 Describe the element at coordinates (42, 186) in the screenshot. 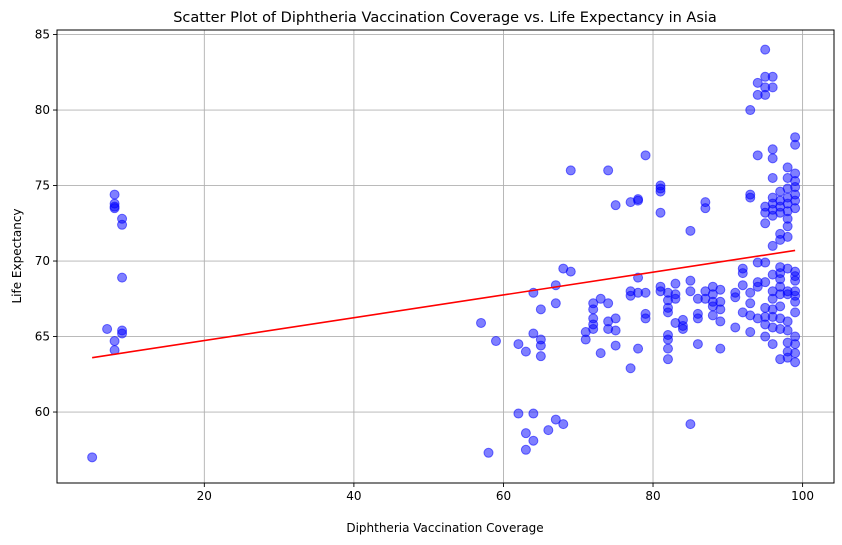

I see `y-tick-label: 75` at that location.